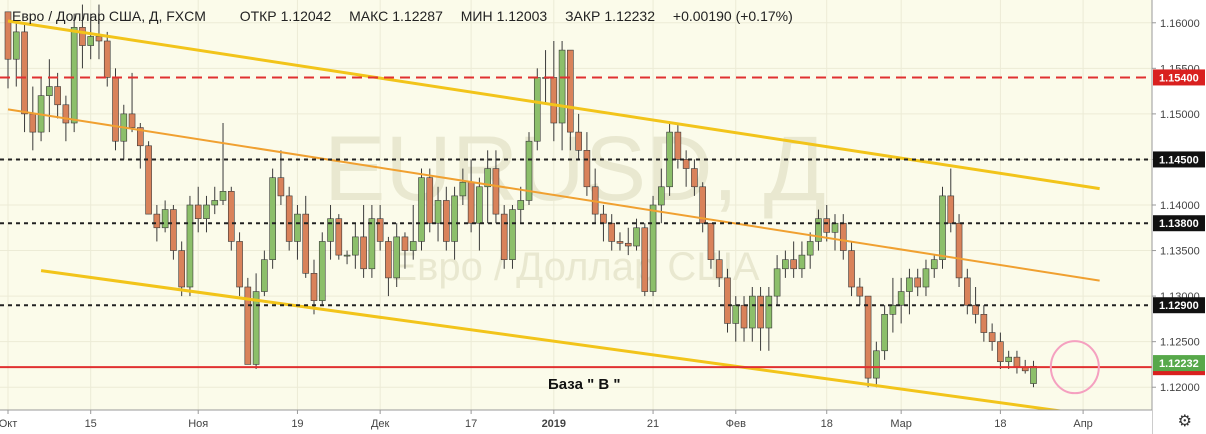 Image resolution: width=1206 pixels, height=434 pixels. What do you see at coordinates (8, 424) in the screenshot?
I see `time-tick-label: Окт` at bounding box center [8, 424].